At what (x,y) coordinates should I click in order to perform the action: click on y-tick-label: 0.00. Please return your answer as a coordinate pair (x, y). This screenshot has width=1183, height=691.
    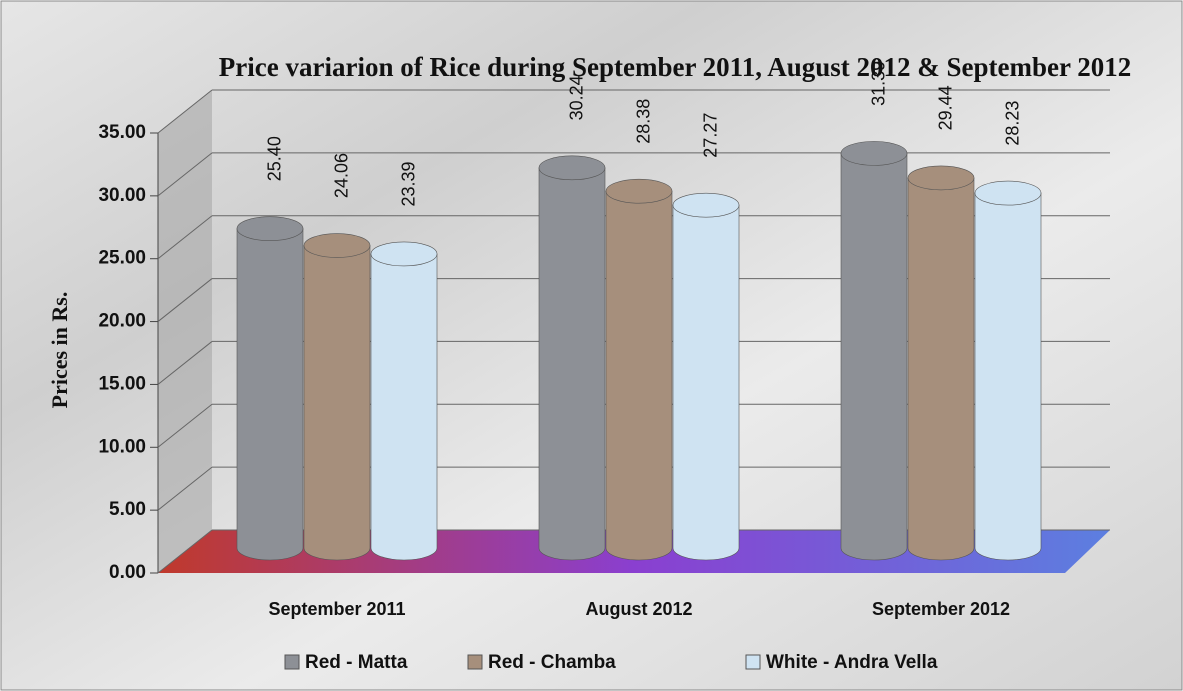
    Looking at the image, I should click on (127, 572).